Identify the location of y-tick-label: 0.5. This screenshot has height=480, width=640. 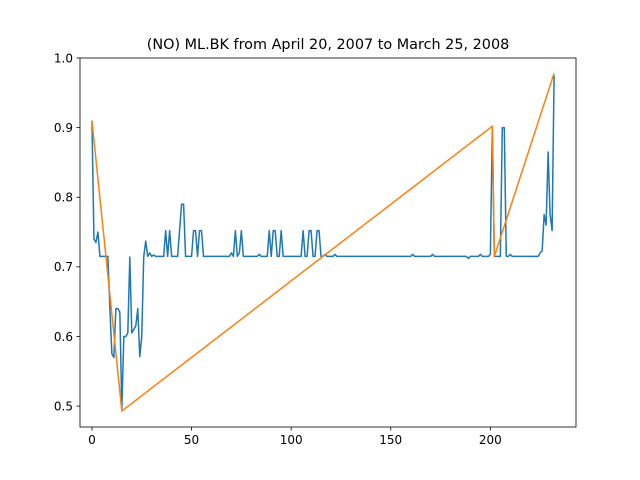
(63, 406).